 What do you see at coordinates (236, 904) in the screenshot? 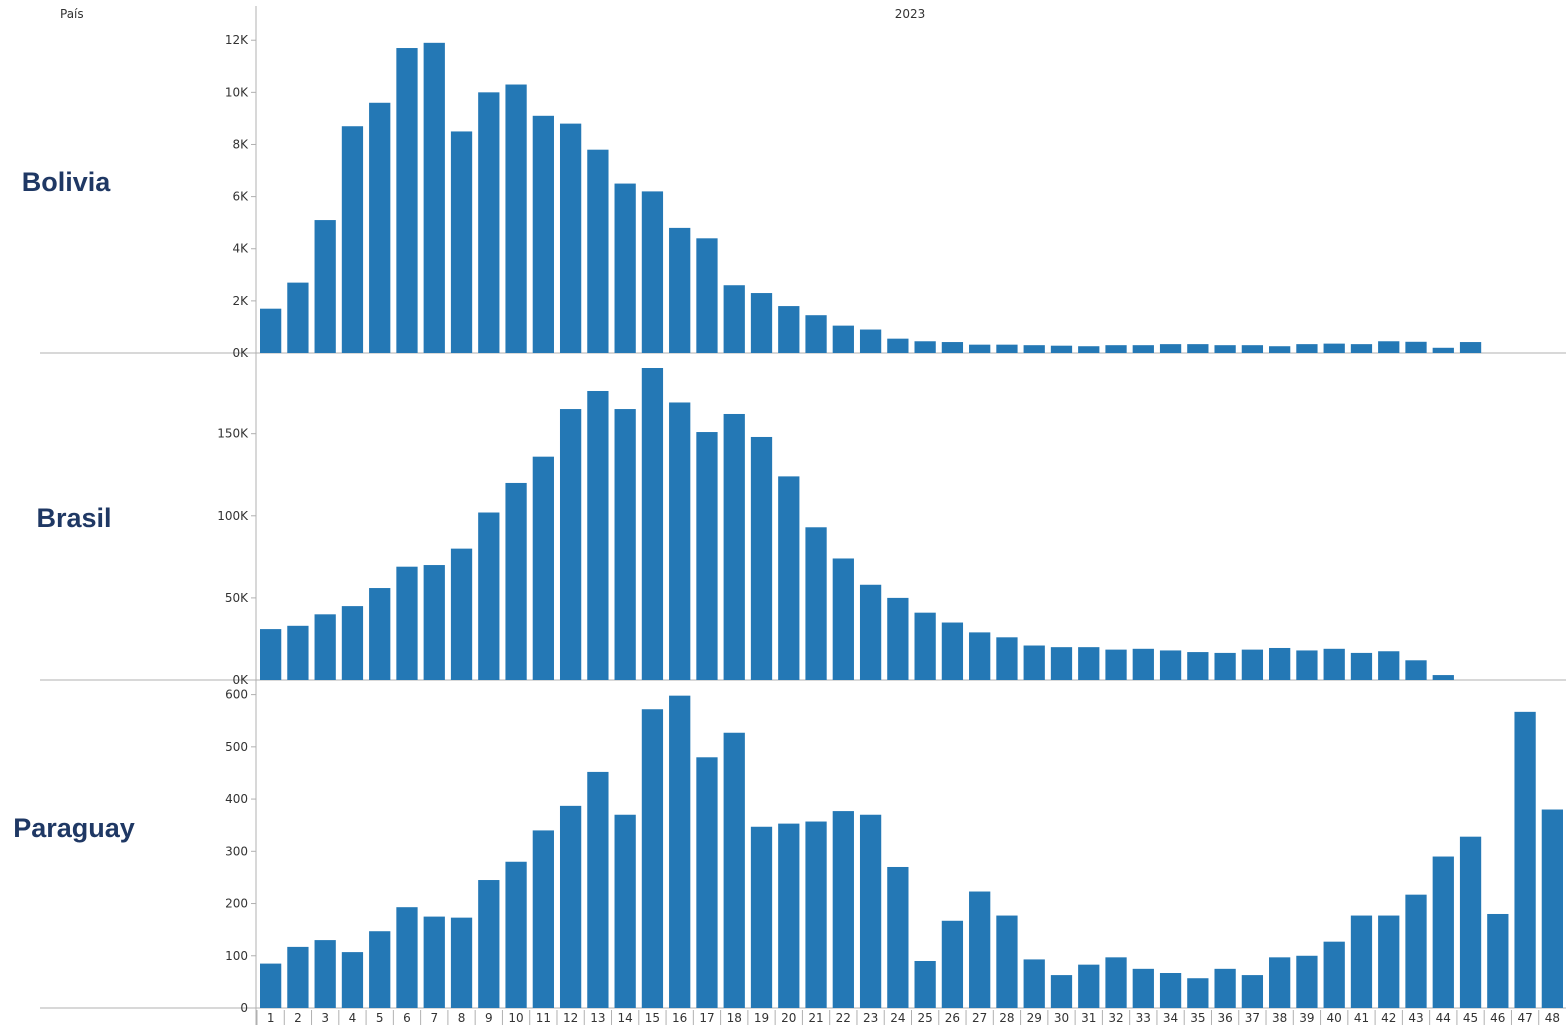
I see `y-tick-label: 200` at bounding box center [236, 904].